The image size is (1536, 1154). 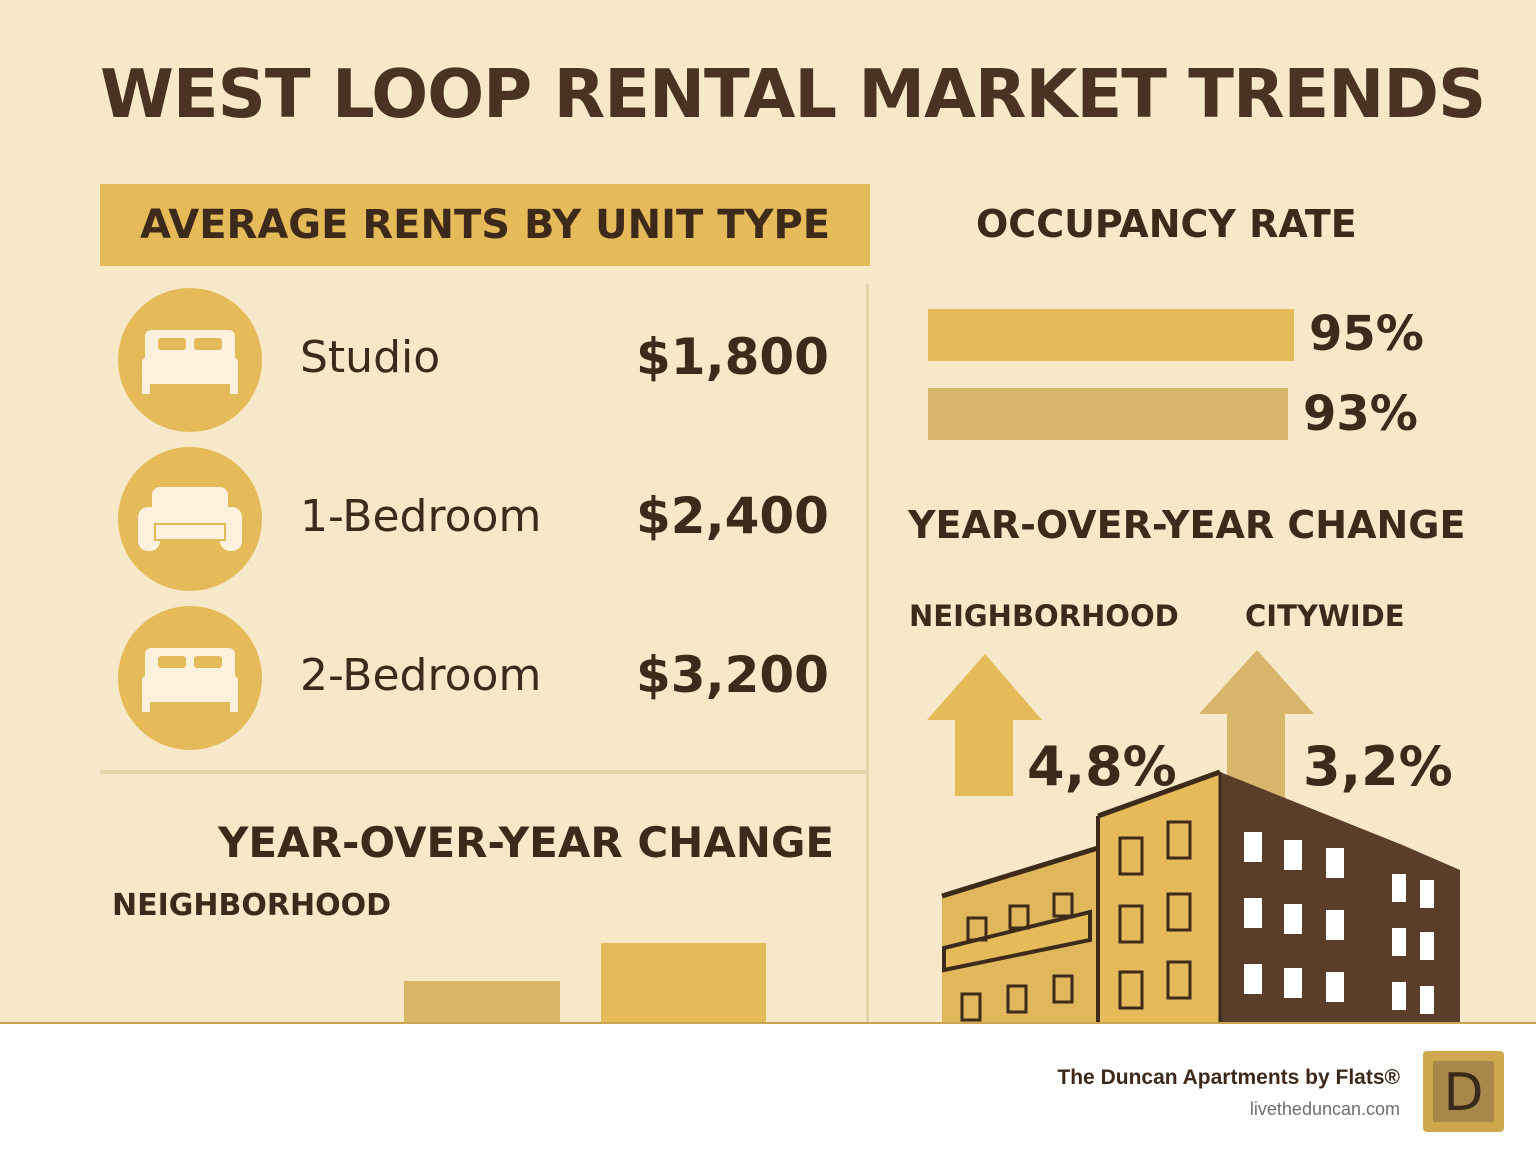 What do you see at coordinates (1102, 766) in the screenshot?
I see `neighborhood-change-value: 4,8%` at bounding box center [1102, 766].